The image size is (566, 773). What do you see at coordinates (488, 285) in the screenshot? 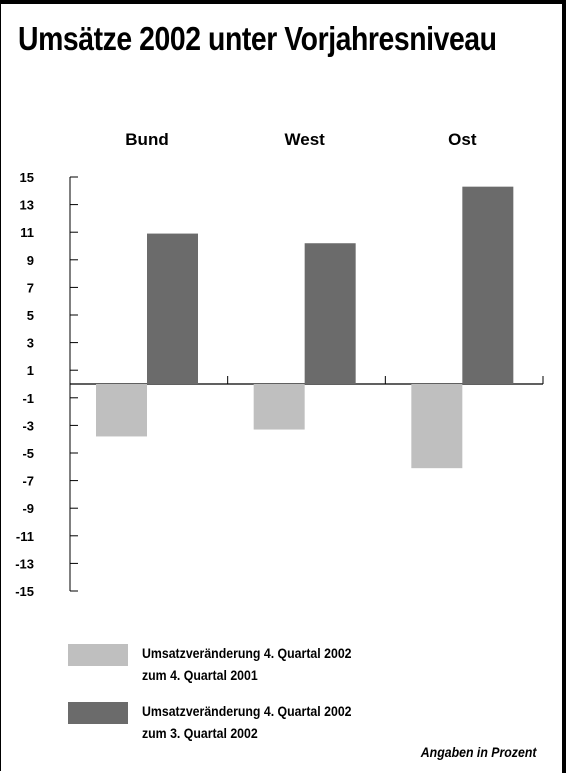
I see `bar-series-2-ost` at bounding box center [488, 285].